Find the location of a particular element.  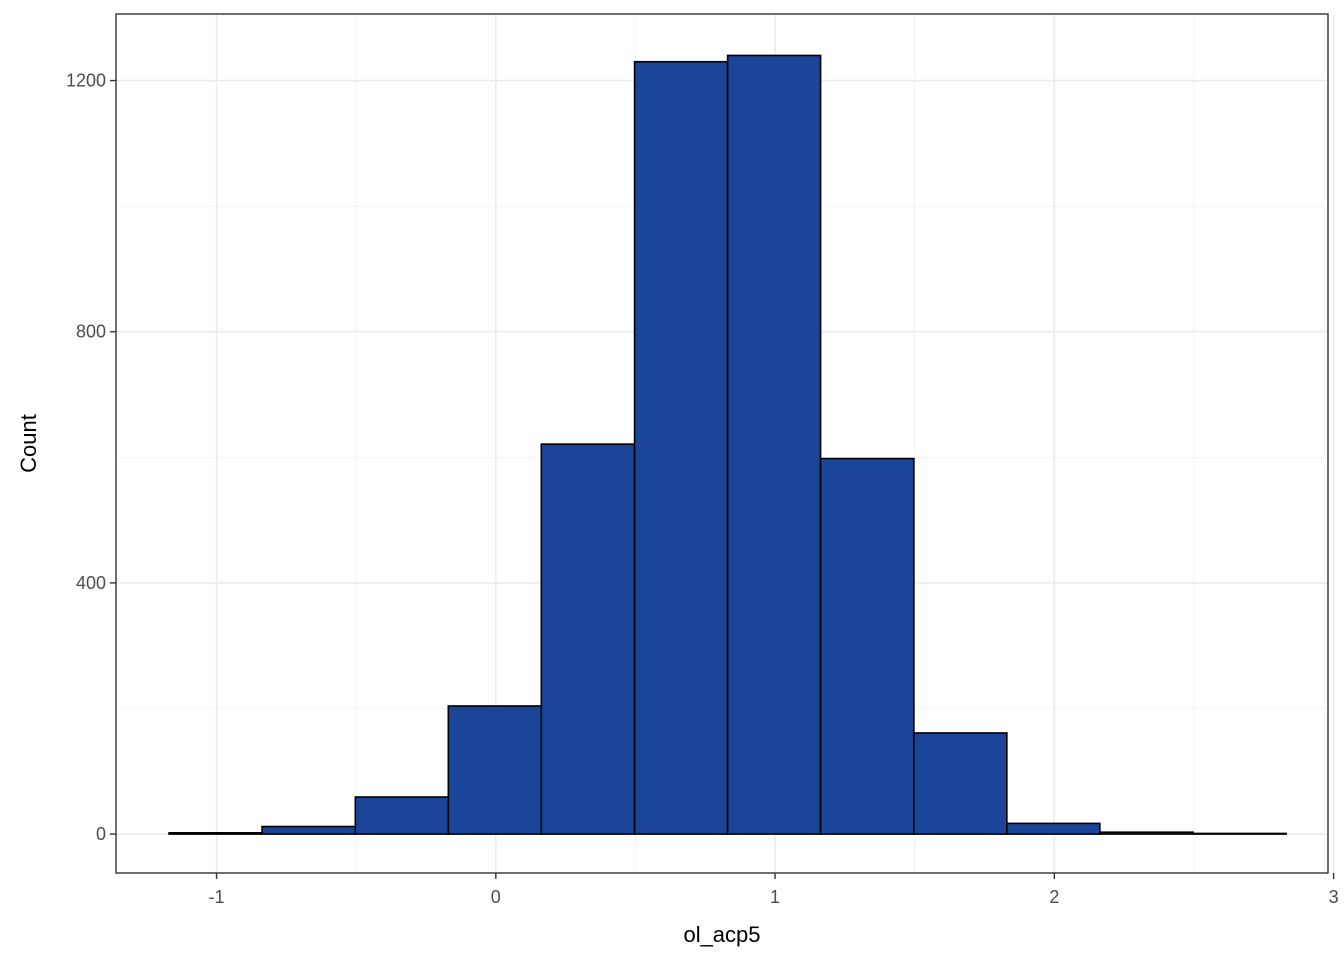

x-axis-title: ol_acp5 is located at coordinates (721, 934).